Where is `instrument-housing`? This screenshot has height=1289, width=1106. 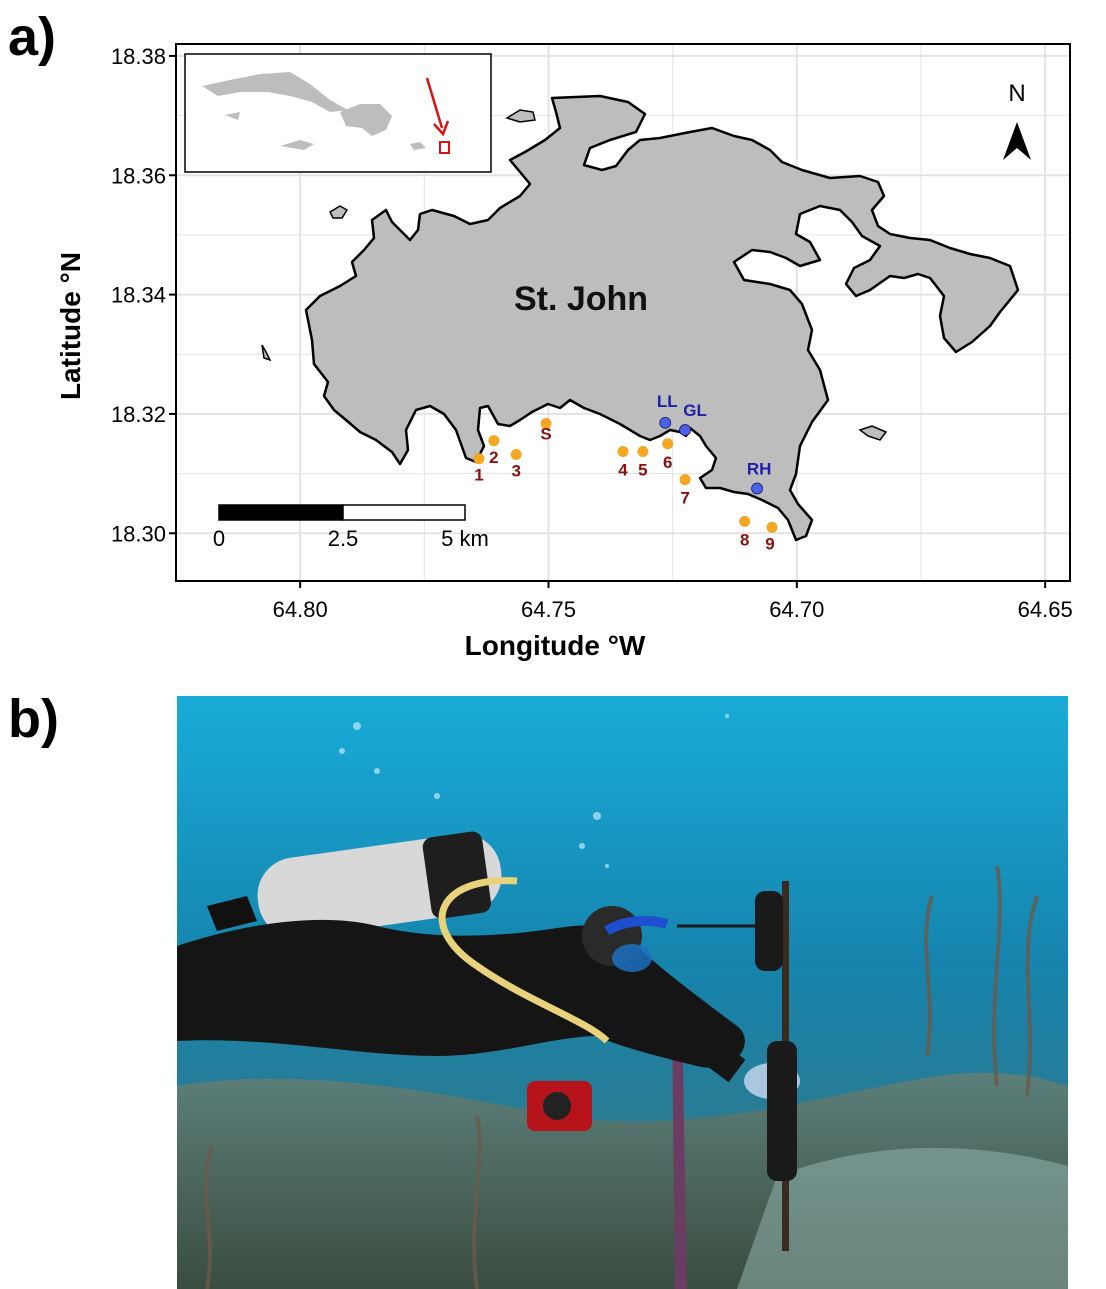
instrument-housing is located at coordinates (769, 931).